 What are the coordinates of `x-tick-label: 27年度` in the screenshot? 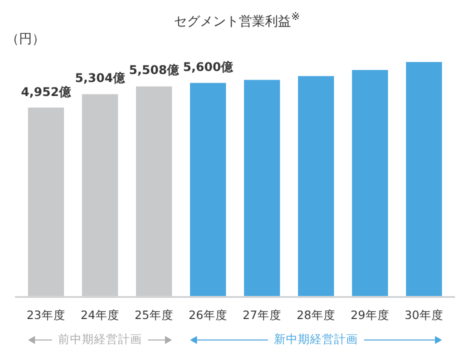 It's located at (262, 315).